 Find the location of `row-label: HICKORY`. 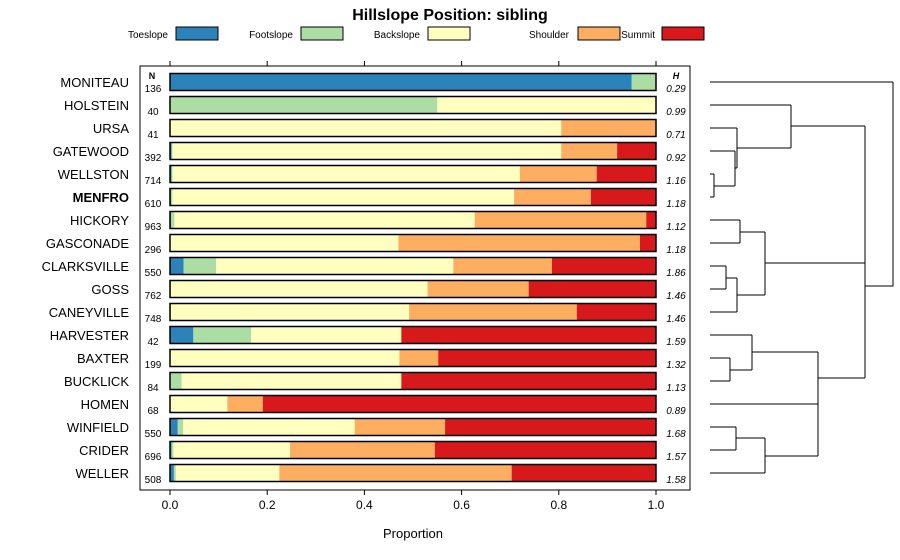

row-label: HICKORY is located at coordinates (99, 220).